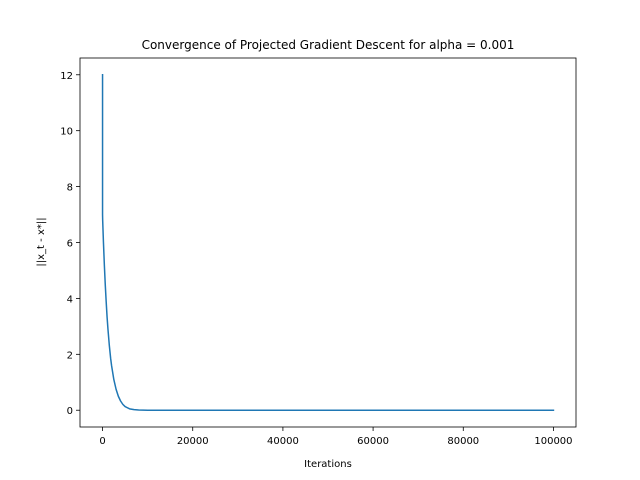 The width and height of the screenshot is (640, 480). Describe the element at coordinates (66, 132) in the screenshot. I see `y-tick-label: 10` at that location.